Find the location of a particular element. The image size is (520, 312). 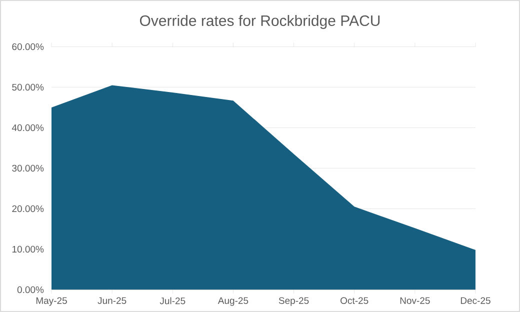

y-tick-label: 60.00% is located at coordinates (28, 46).